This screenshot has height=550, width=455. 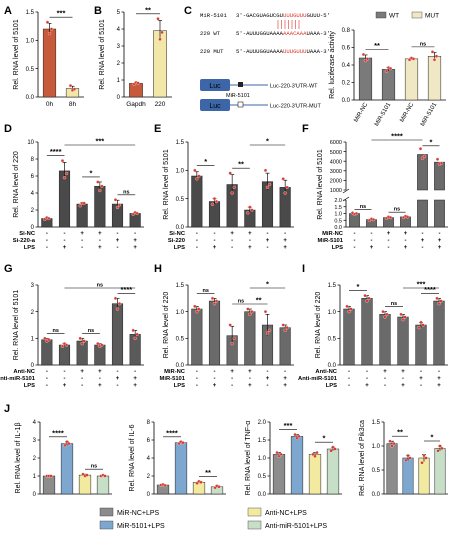 I want to click on f-sig-2: *, so click(x=431, y=141).